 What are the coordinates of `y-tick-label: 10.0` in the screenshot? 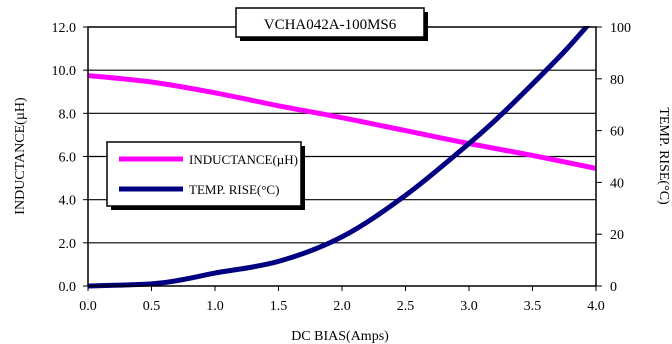 It's located at (64, 71).